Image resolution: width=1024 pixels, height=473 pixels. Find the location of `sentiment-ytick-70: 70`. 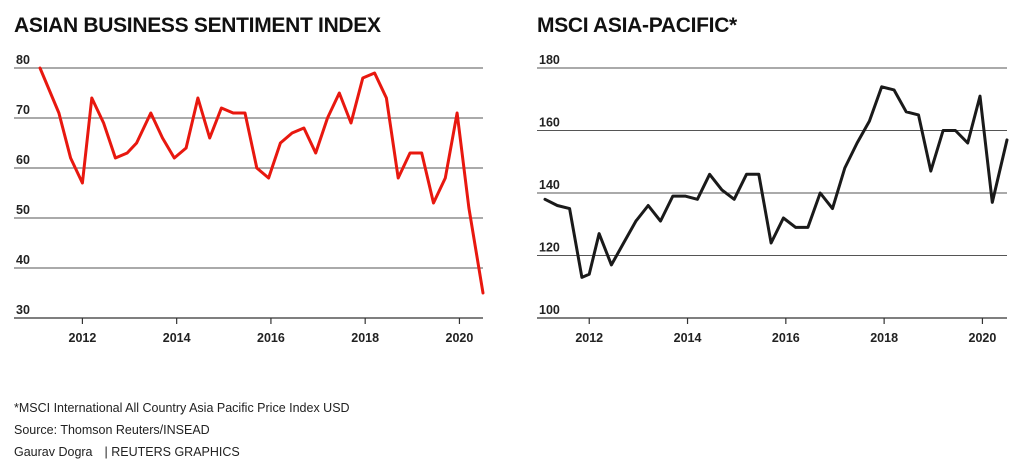

sentiment-ytick-70: 70 is located at coordinates (23, 110).